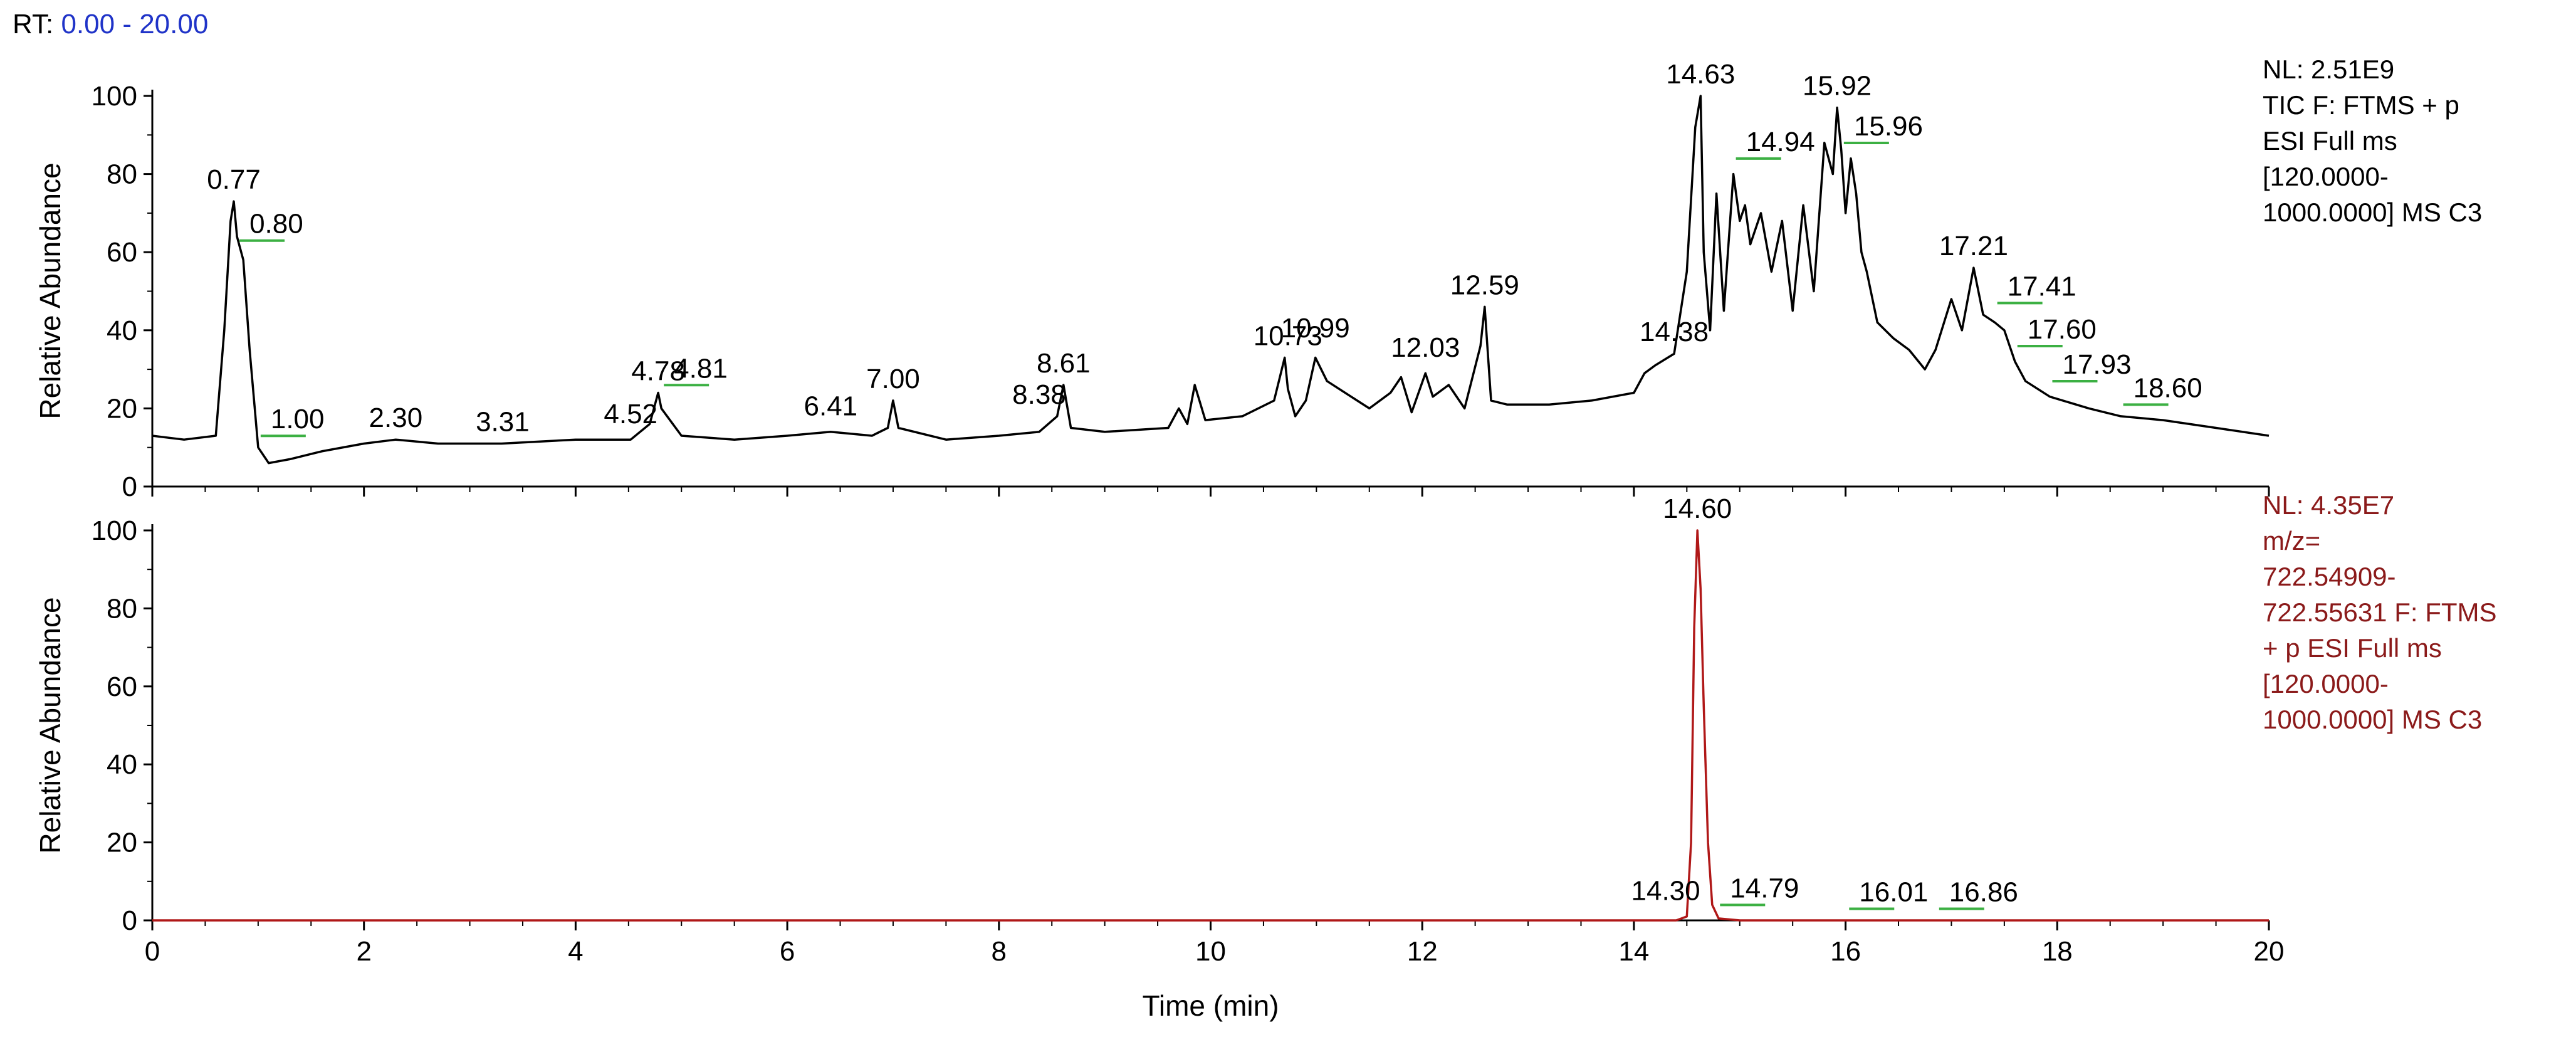 This screenshot has width=2576, height=1037. What do you see at coordinates (129, 920) in the screenshot?
I see `panel-2-y-tick-label: 0` at bounding box center [129, 920].